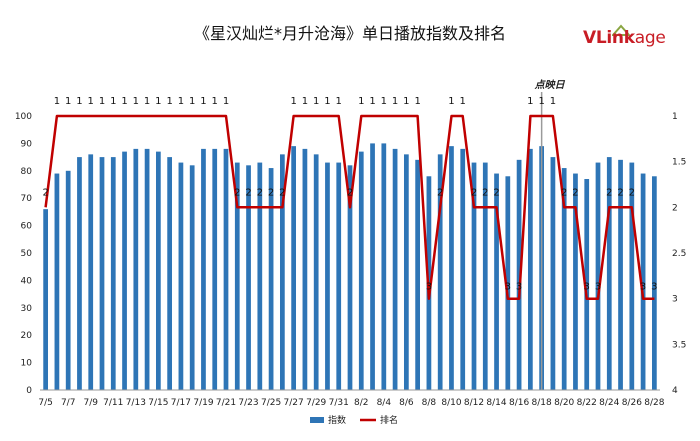 This screenshot has height=441, width=700. What do you see at coordinates (406, 101) in the screenshot?
I see `rank-label-8/6: 1` at bounding box center [406, 101].